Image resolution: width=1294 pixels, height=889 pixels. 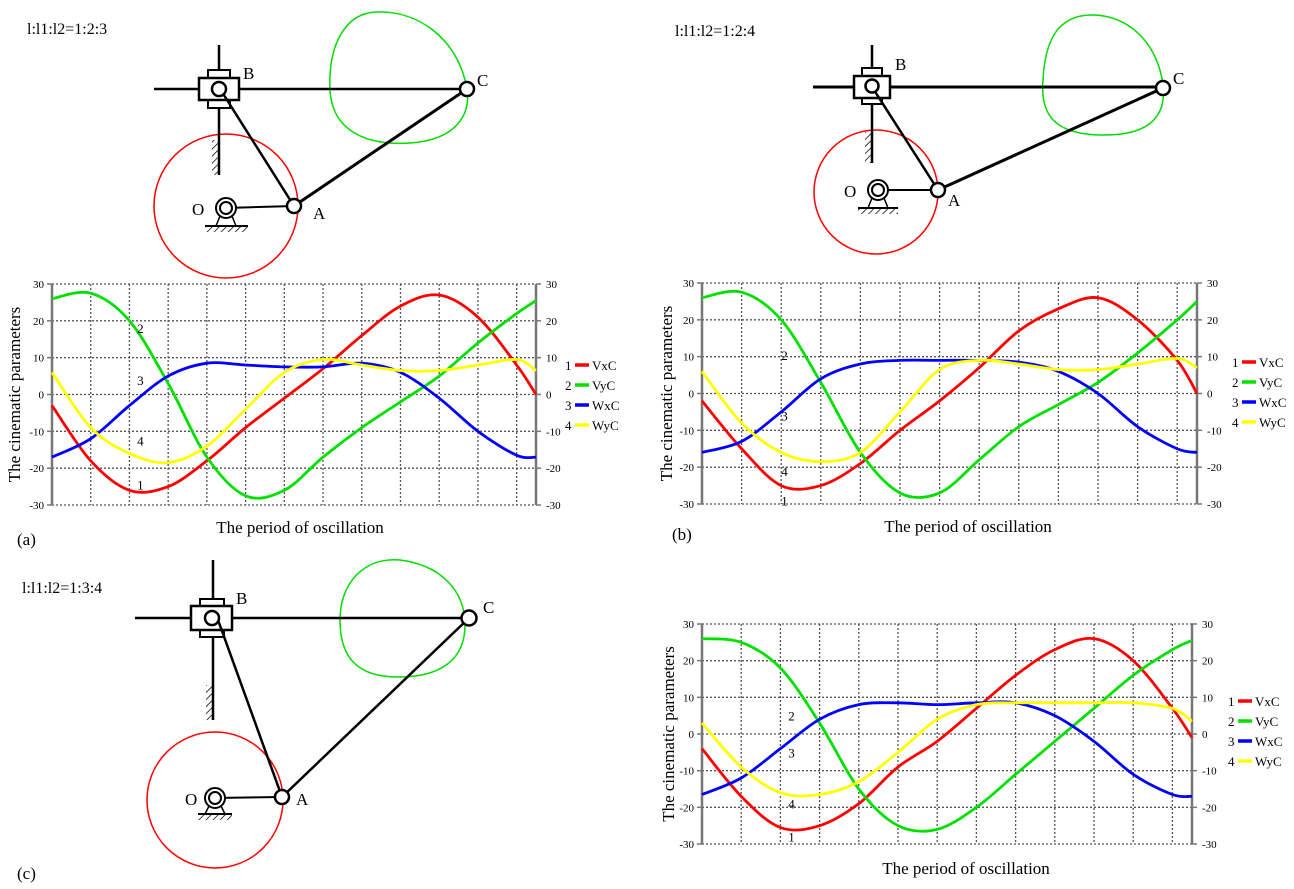 What do you see at coordinates (549, 396) in the screenshot?
I see `y-tick-label-right: 0` at bounding box center [549, 396].